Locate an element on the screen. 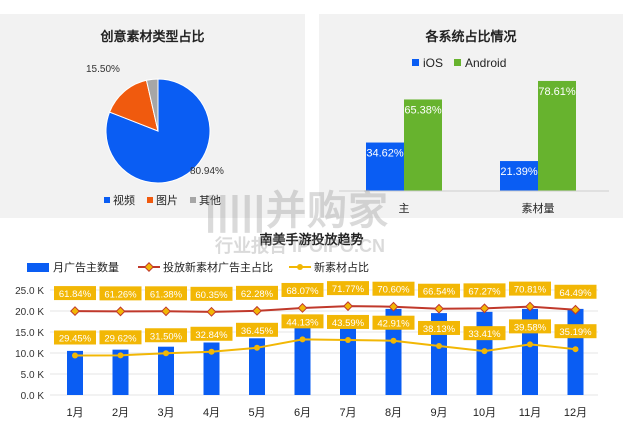 The height and width of the screenshot is (436, 623). trend-title: 南美手游投放趋势 is located at coordinates (311, 239).